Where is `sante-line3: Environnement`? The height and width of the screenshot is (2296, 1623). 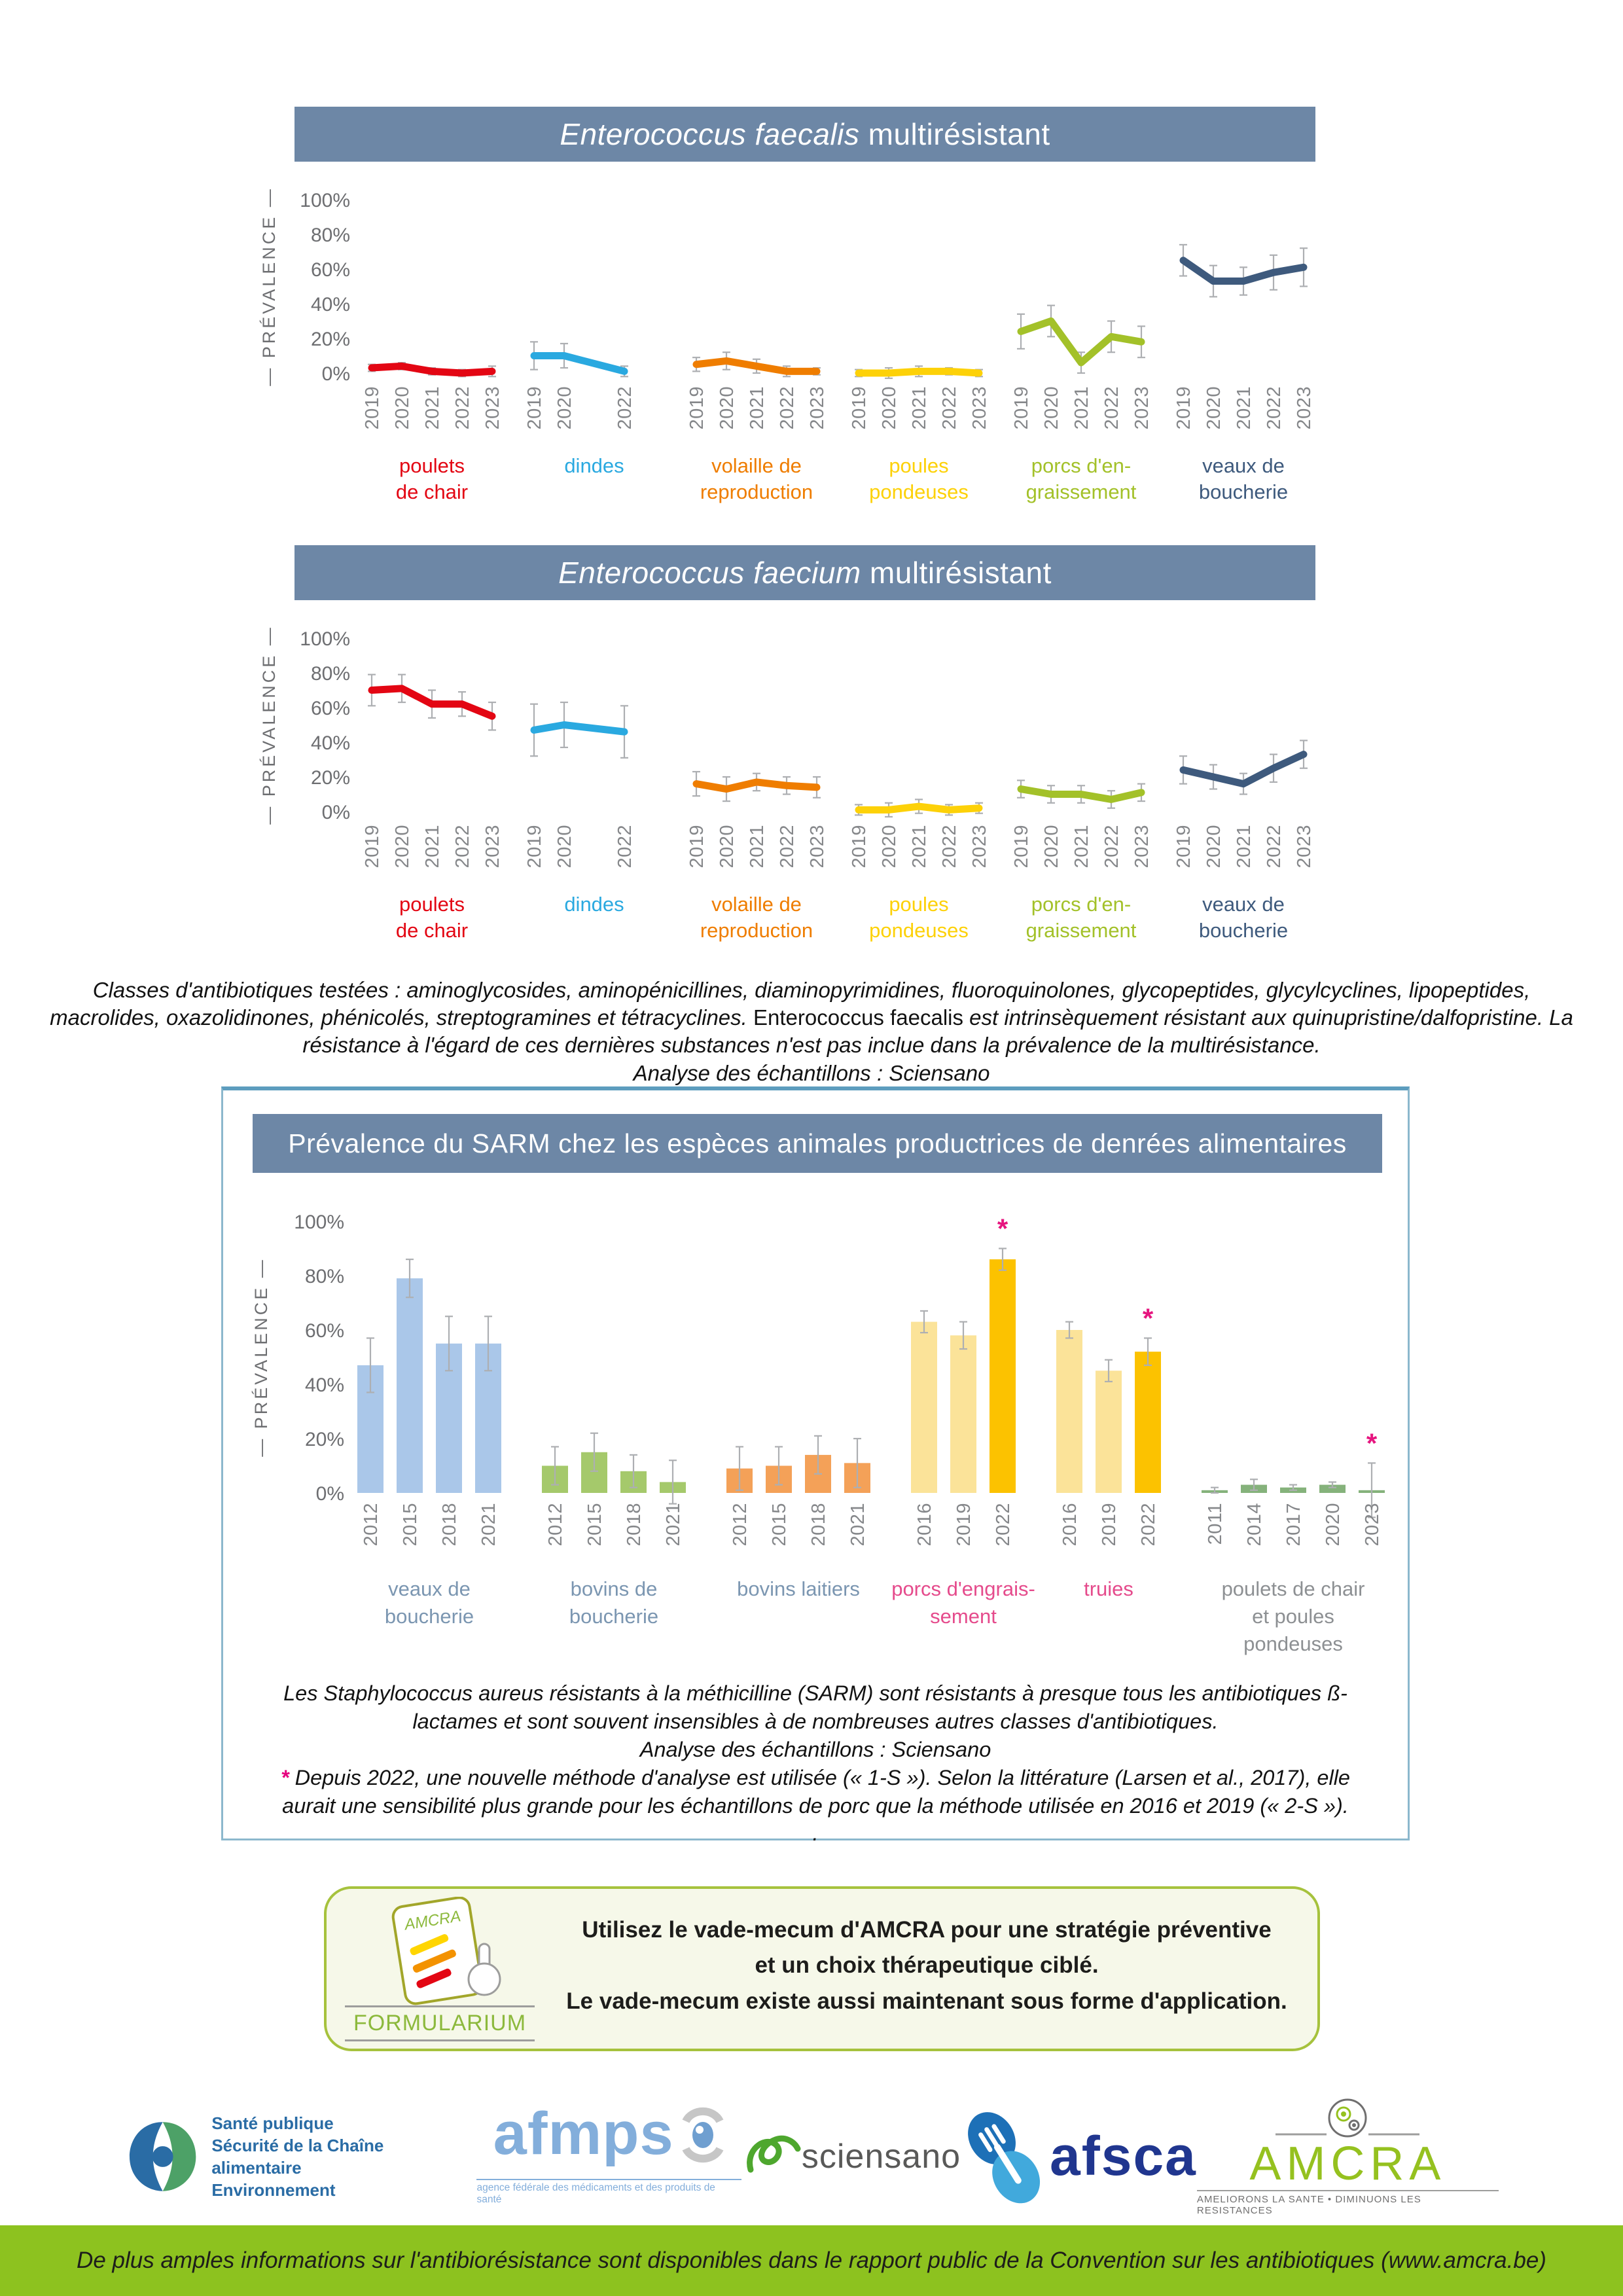
sante-line3: Environnement is located at coordinates (273, 2189).